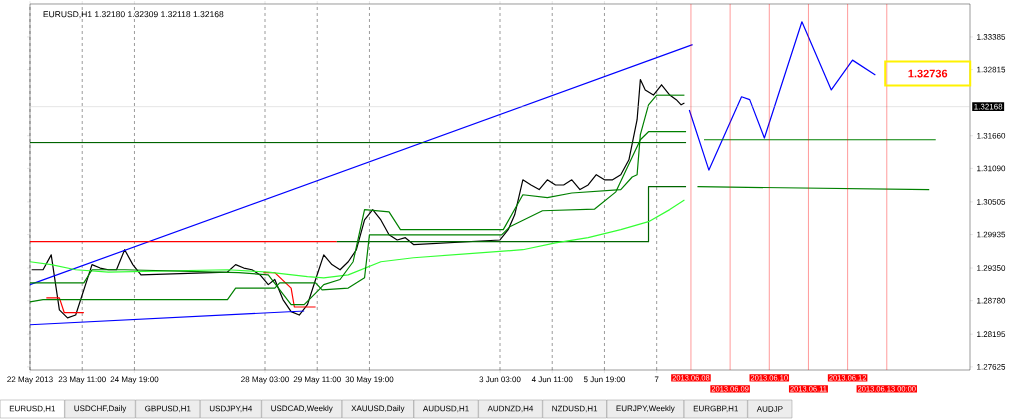 The image size is (1019, 420). I want to click on x-tick-label: 22 May 2013, so click(30, 380).